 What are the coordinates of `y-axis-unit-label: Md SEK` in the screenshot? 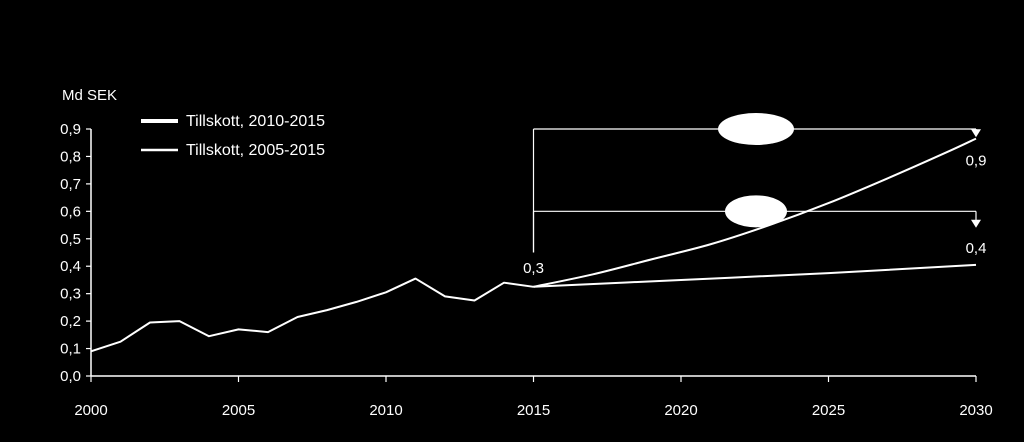 It's located at (89, 95).